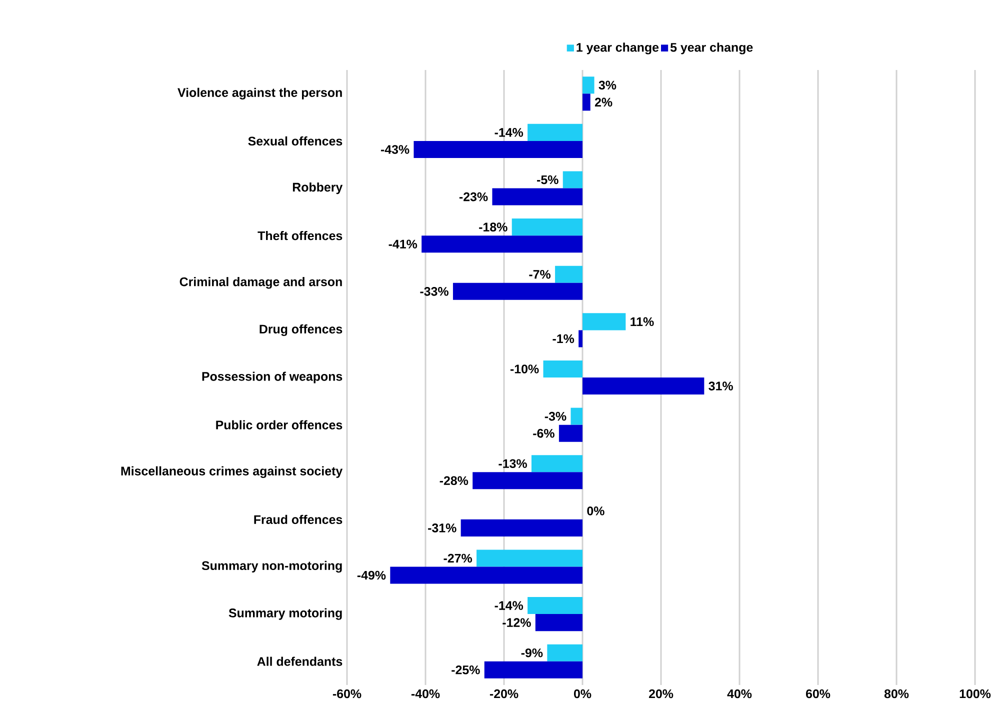 Image resolution: width=999 pixels, height=713 pixels. What do you see at coordinates (301, 330) in the screenshot?
I see `y-tick-label: Drug offences` at bounding box center [301, 330].